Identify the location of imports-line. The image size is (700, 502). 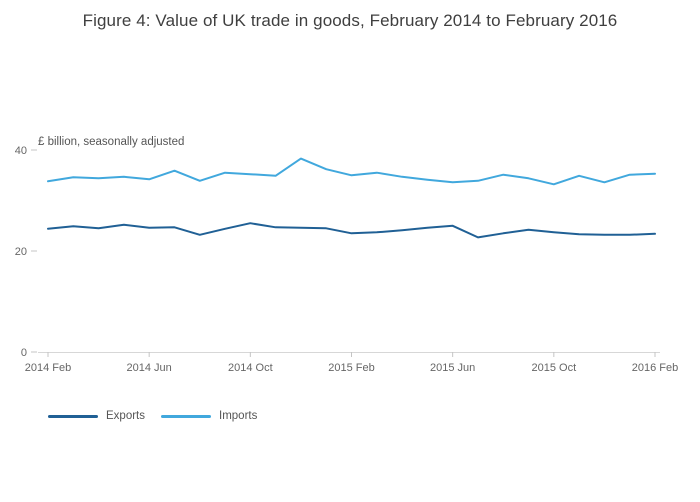
(351, 171).